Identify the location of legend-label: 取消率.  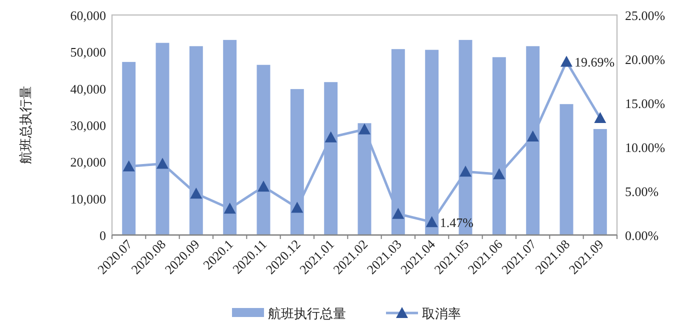
(441, 314).